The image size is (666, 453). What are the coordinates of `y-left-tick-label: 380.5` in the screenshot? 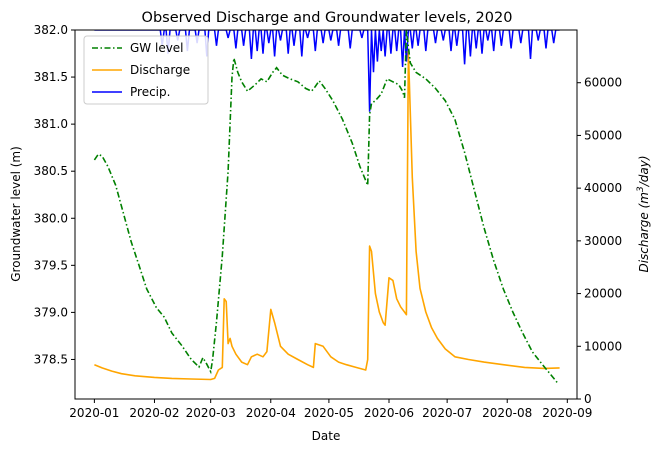 It's located at (51, 171).